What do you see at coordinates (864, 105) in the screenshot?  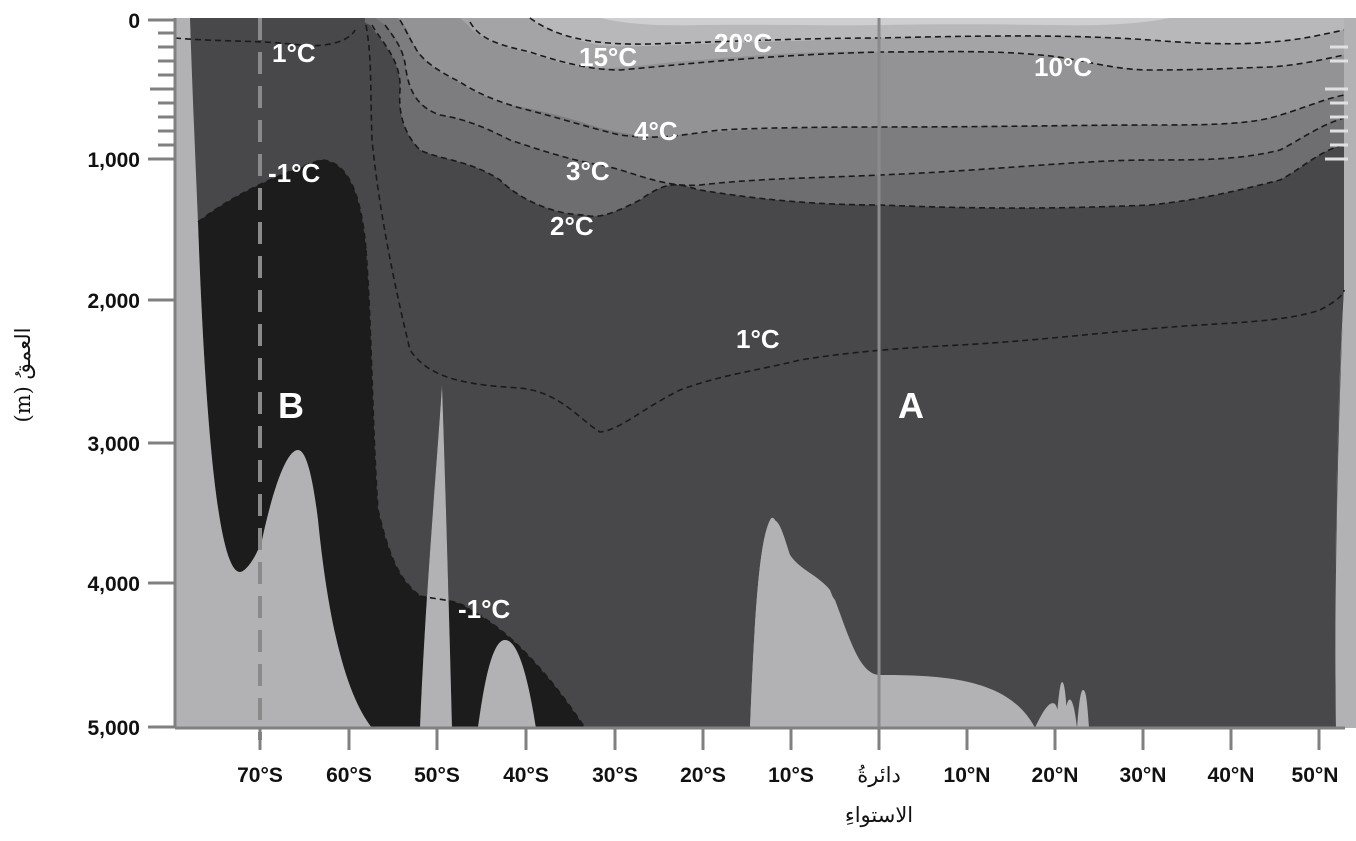 I see `isotherm-4c` at bounding box center [864, 105].